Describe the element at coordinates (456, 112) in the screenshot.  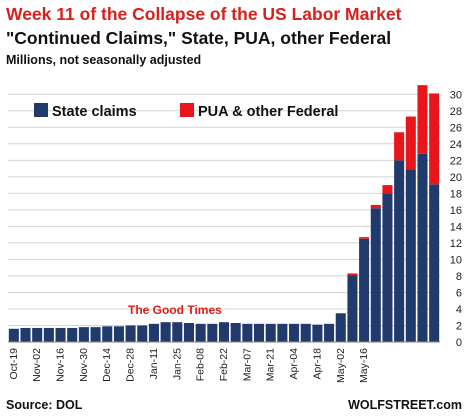
I see `y-tick-label: 28` at that location.